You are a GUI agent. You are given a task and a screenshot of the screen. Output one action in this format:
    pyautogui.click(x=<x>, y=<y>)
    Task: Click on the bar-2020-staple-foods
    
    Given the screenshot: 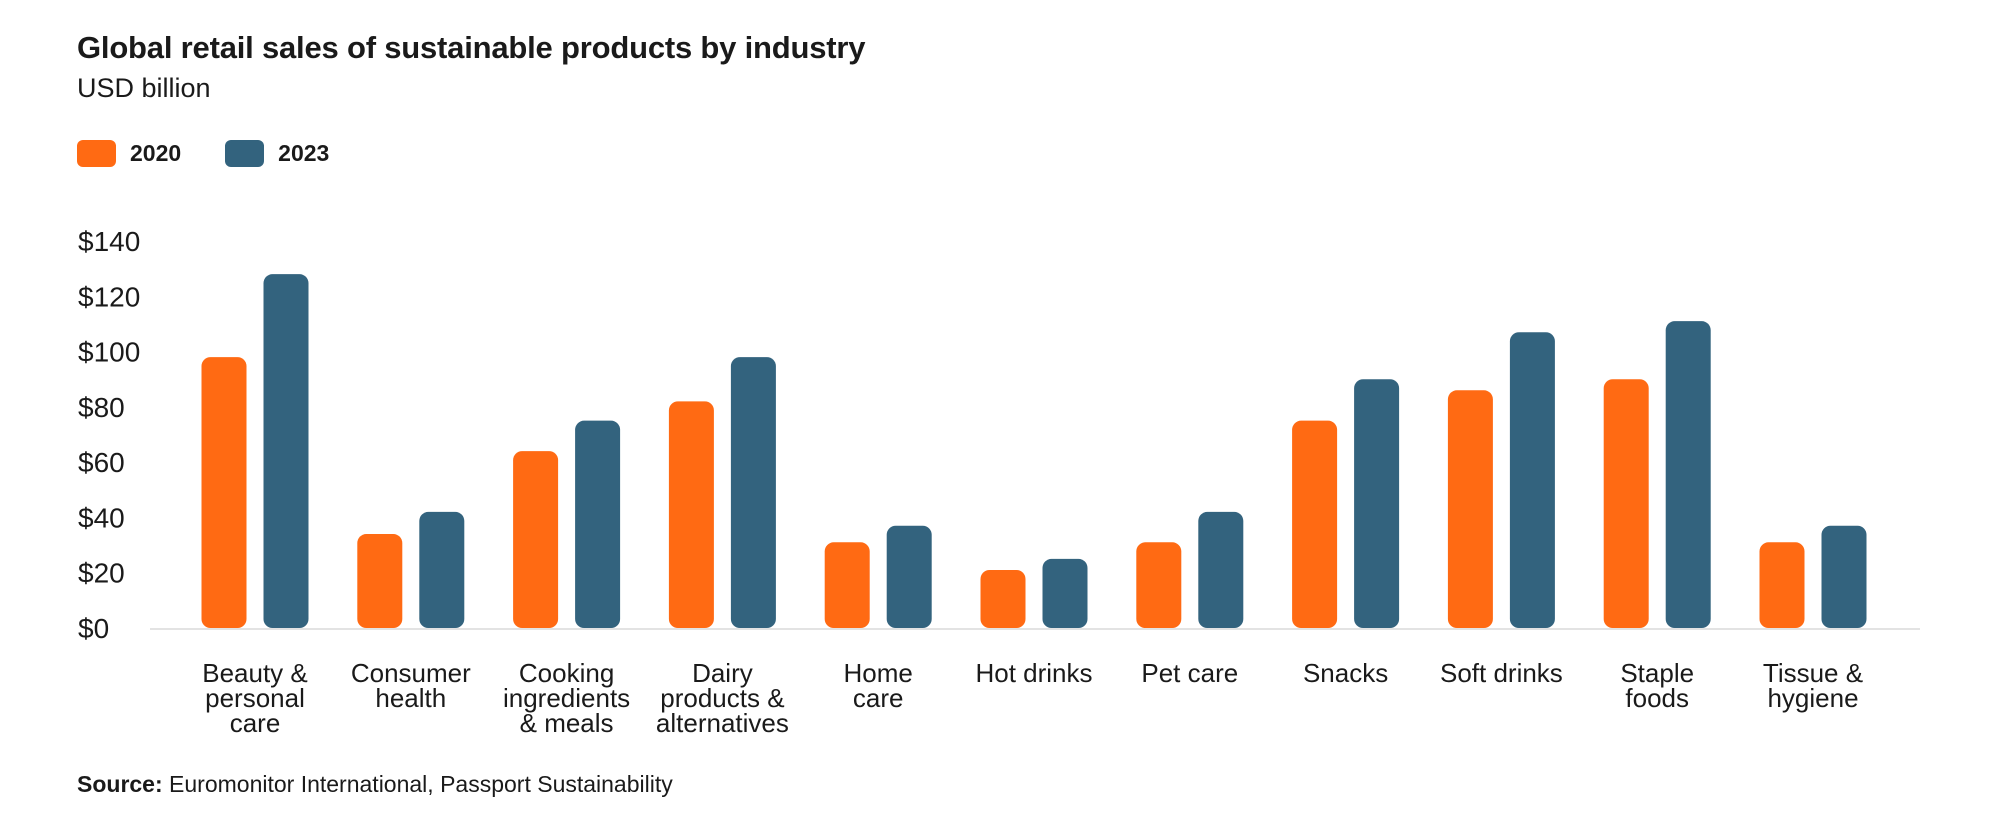 What is the action you would take?
    pyautogui.click(x=1626, y=503)
    